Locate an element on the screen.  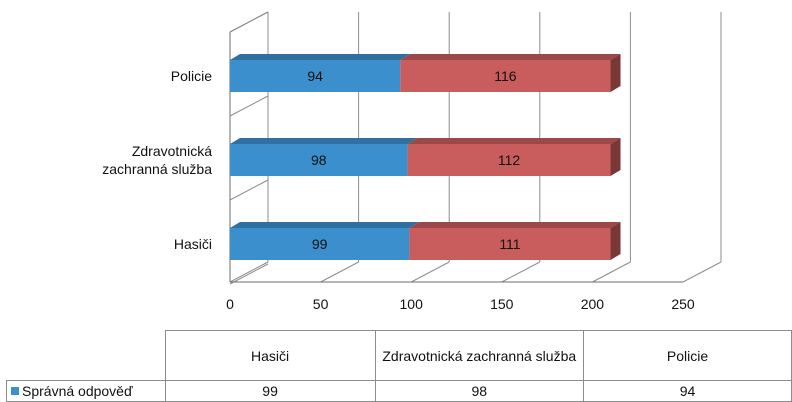
data-label: 116 is located at coordinates (505, 76).